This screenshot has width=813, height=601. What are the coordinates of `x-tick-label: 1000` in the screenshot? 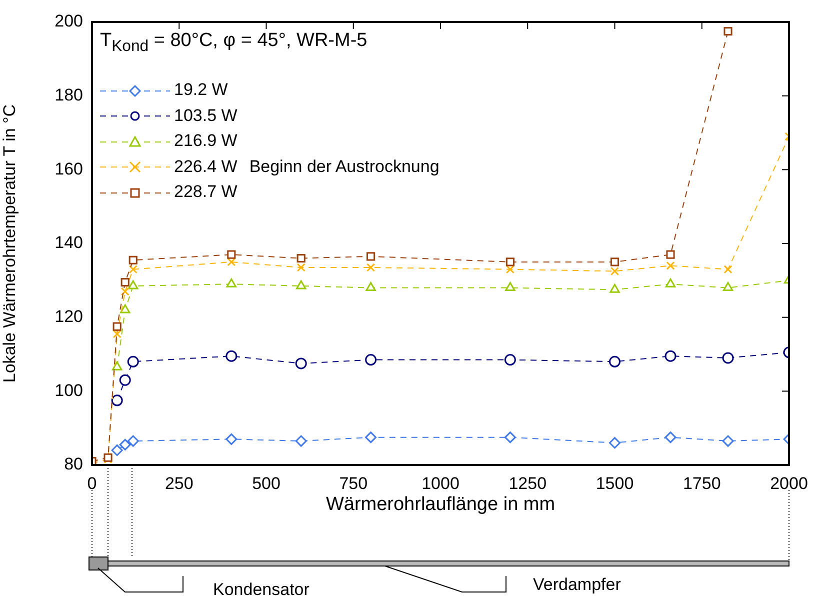 It's located at (441, 483).